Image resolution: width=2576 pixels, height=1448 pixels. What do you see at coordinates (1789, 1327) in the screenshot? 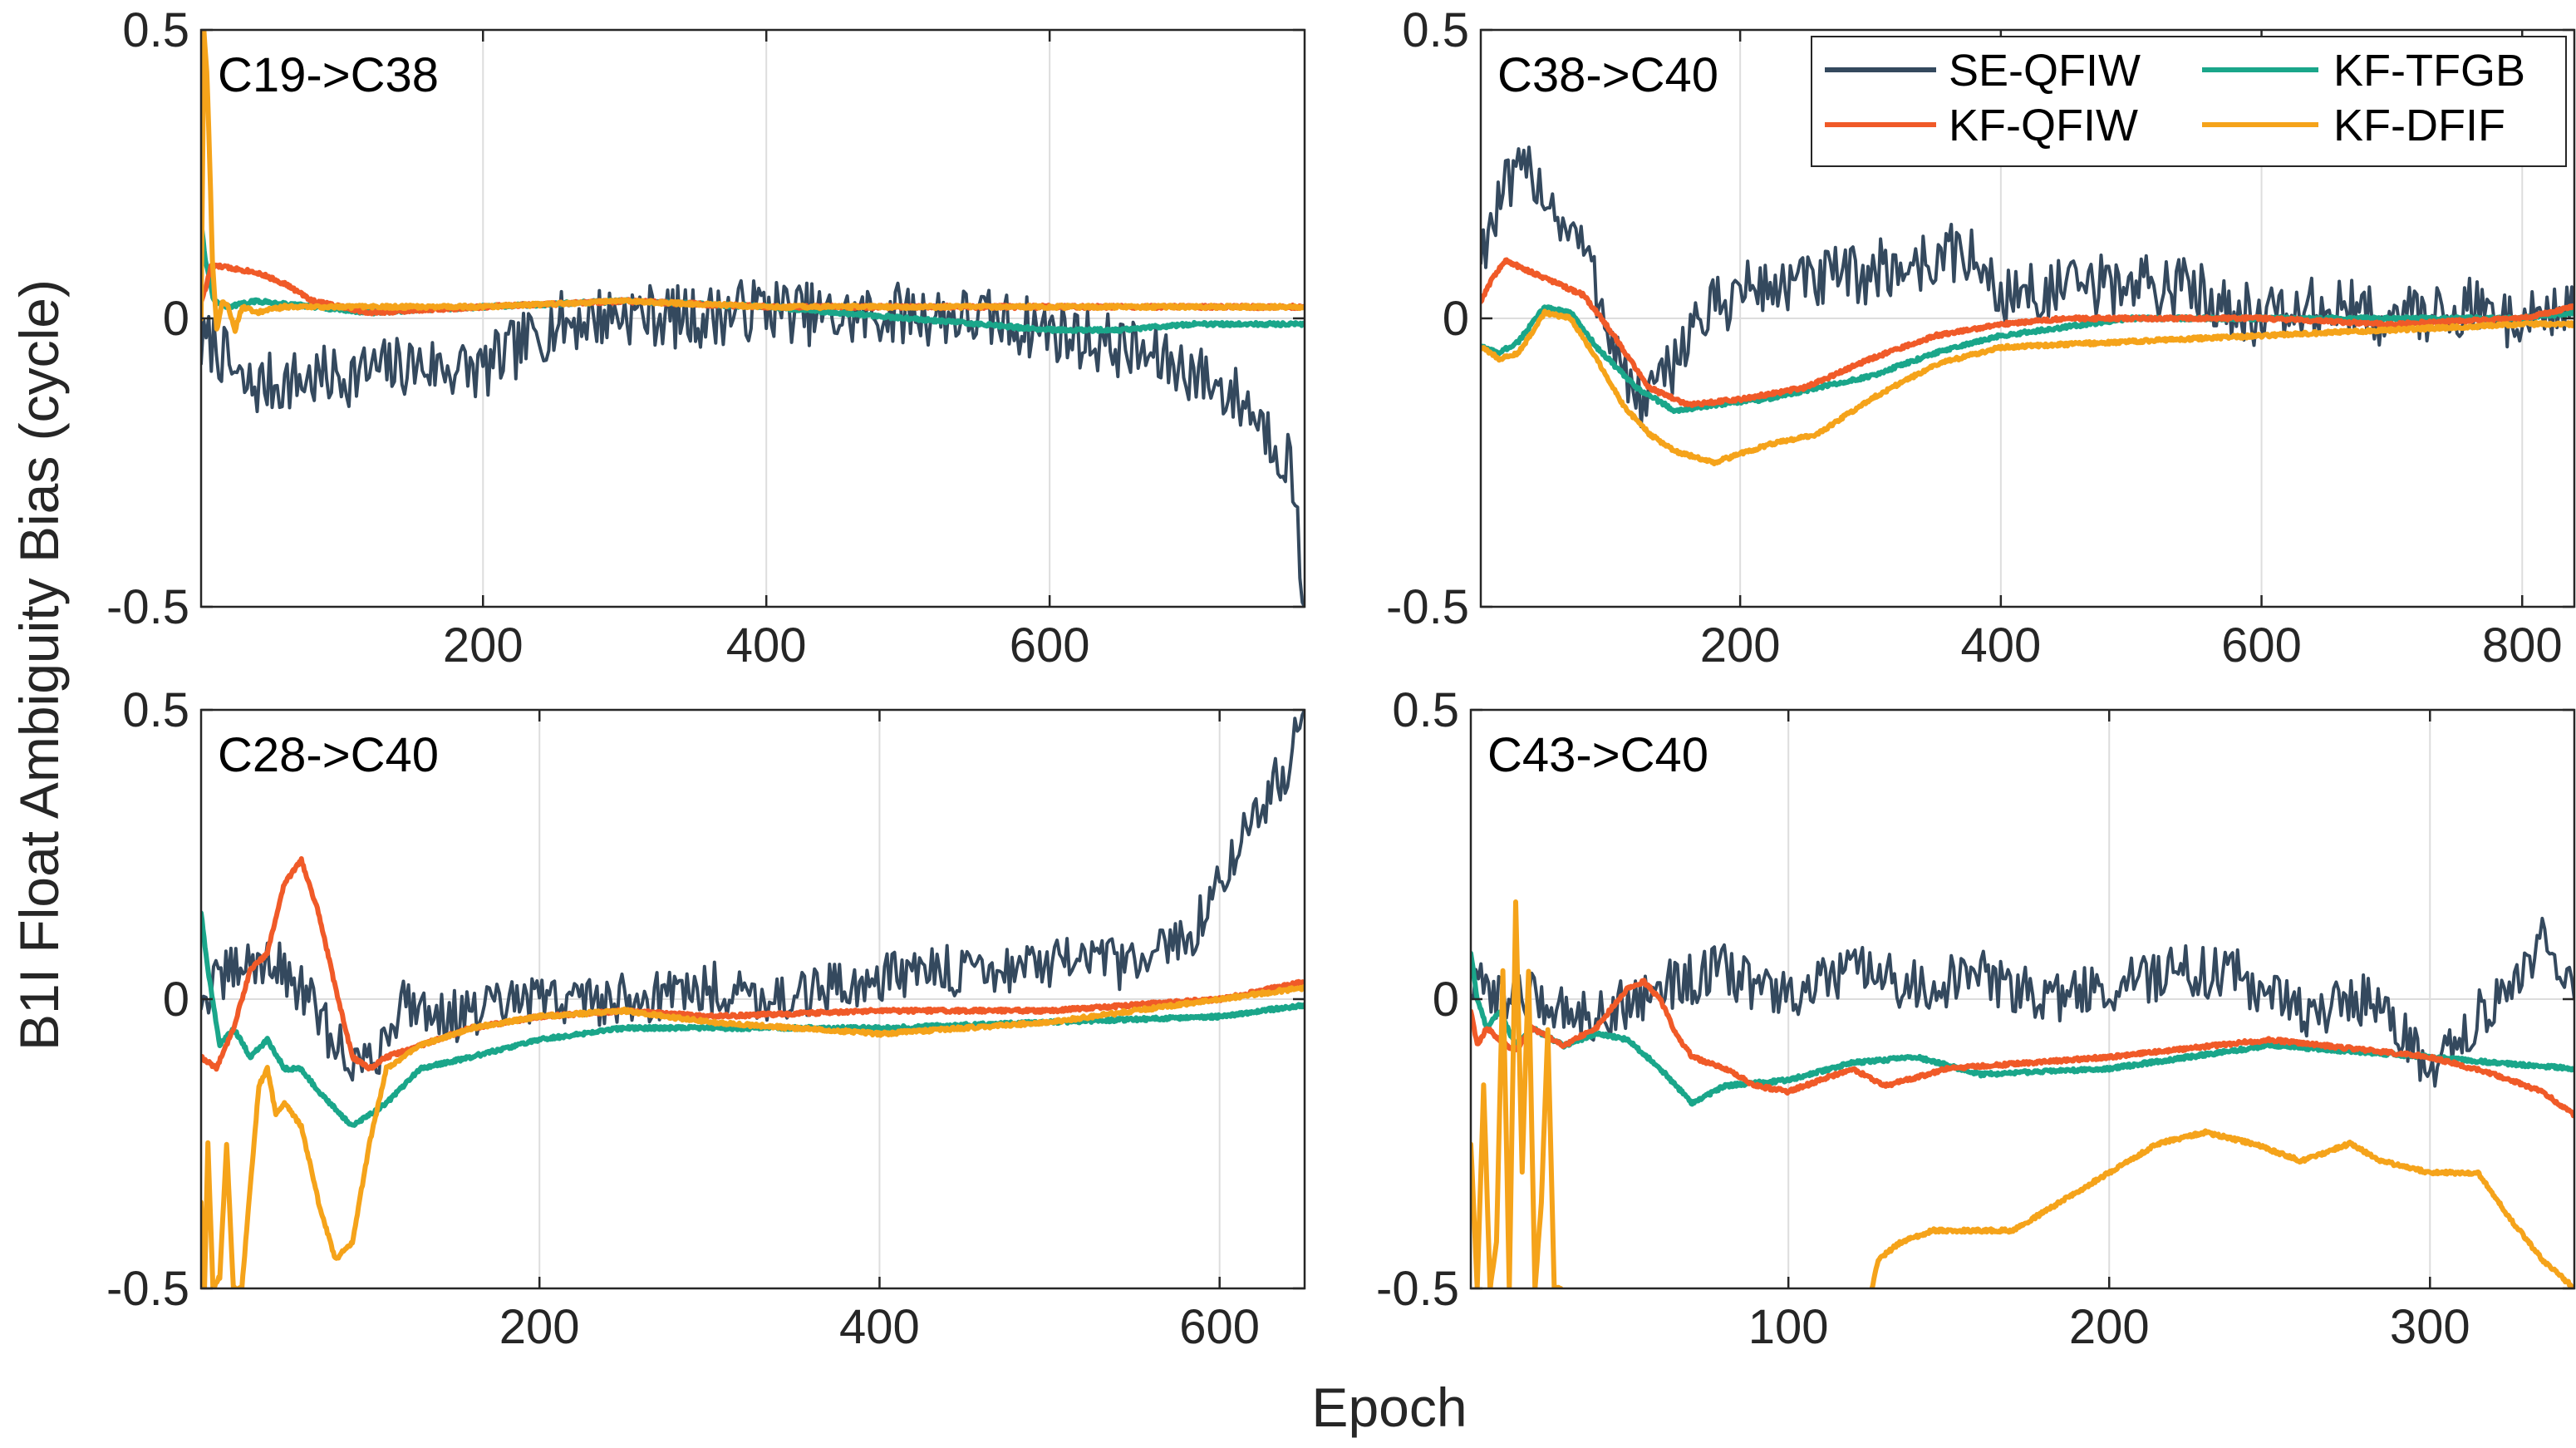
I see `x-tick-label: 100` at bounding box center [1789, 1327].